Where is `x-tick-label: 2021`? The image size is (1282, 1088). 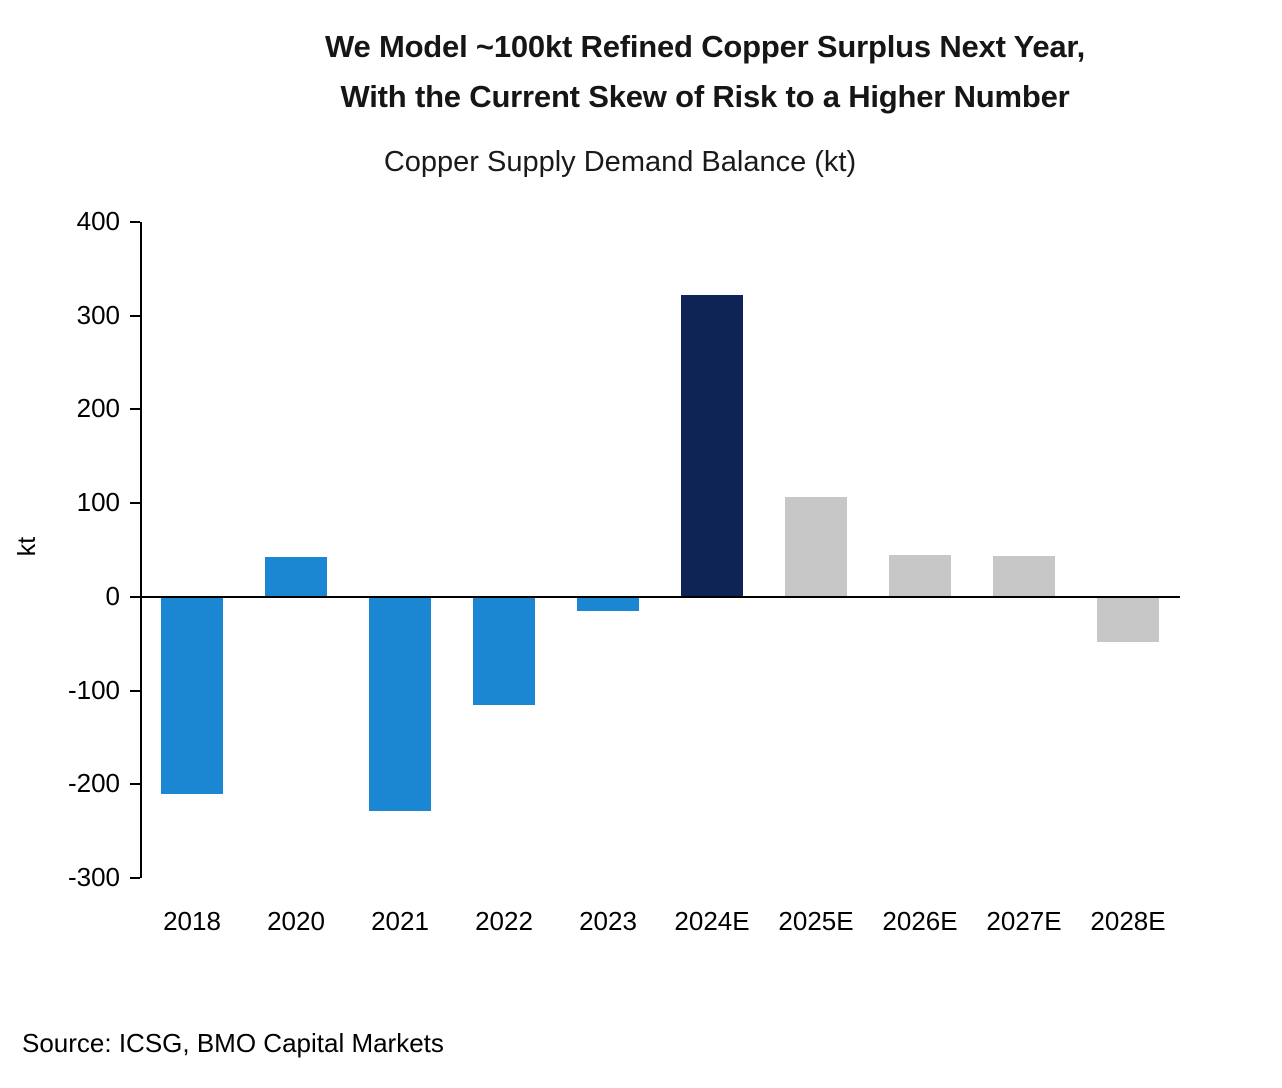 x-tick-label: 2021 is located at coordinates (400, 921).